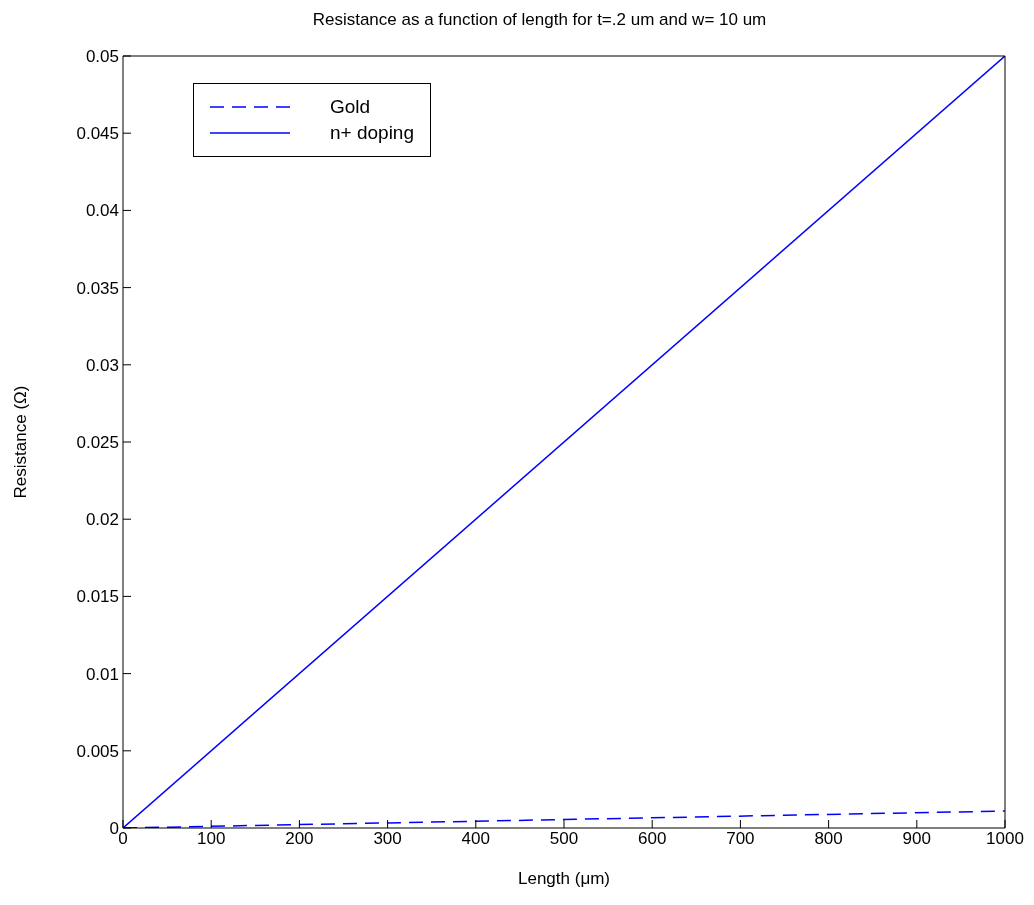 Image resolution: width=1034 pixels, height=905 pixels. What do you see at coordinates (387, 839) in the screenshot?
I see `x-tick-label: 300` at bounding box center [387, 839].